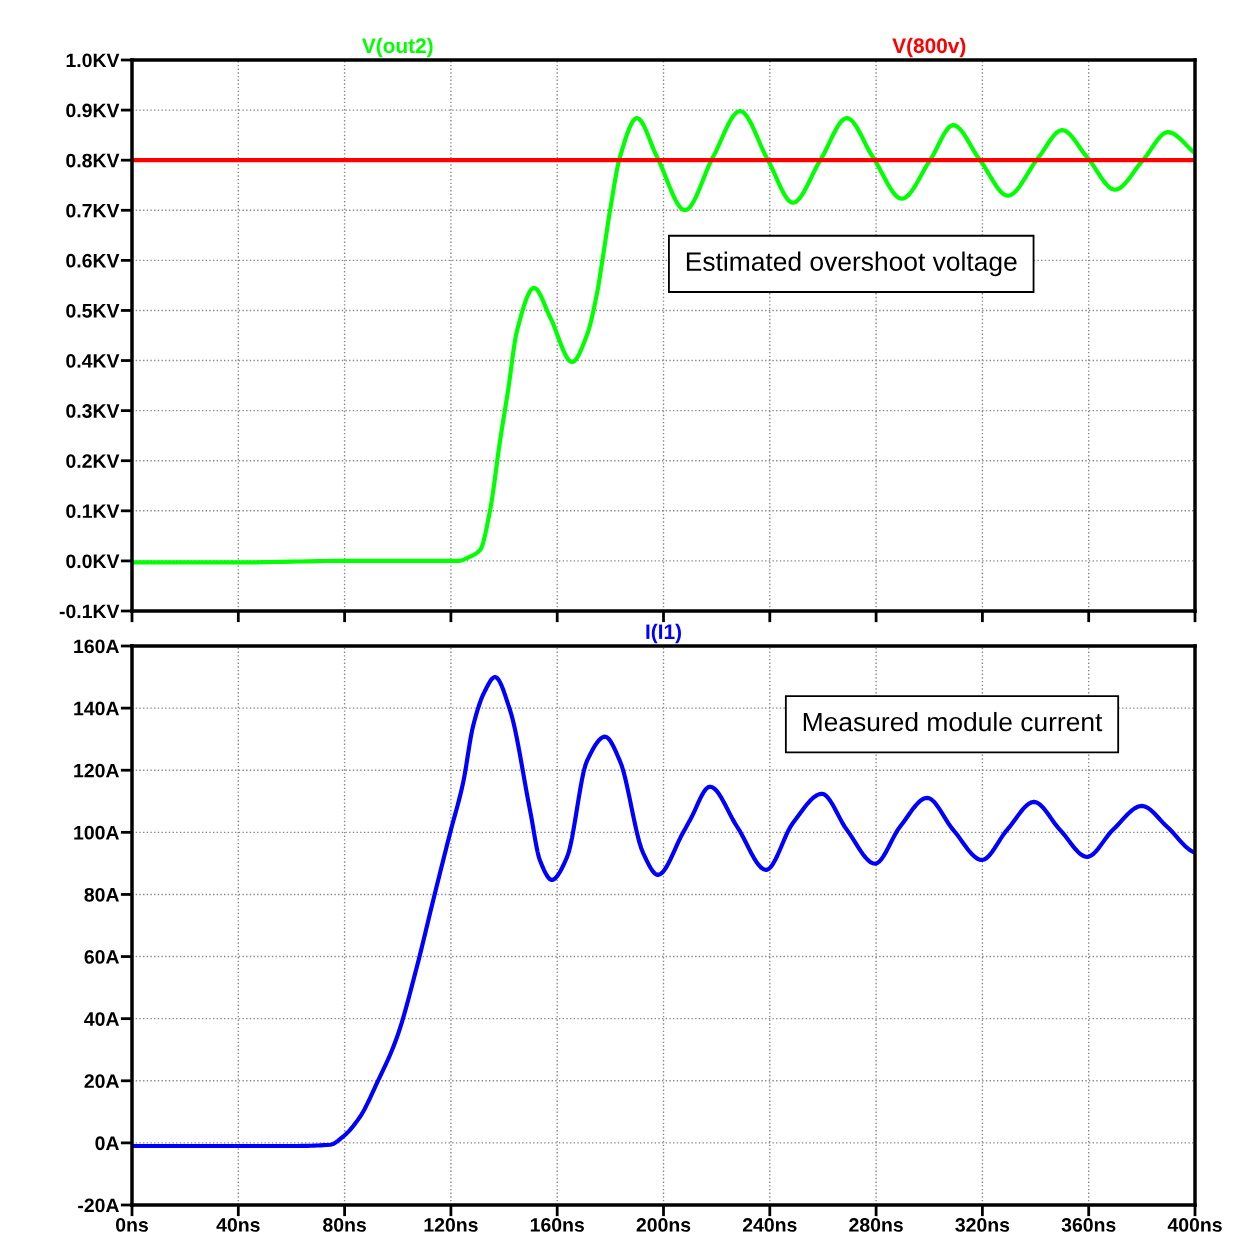  I want to click on y-tick-label: 0.8KV, so click(93, 160).